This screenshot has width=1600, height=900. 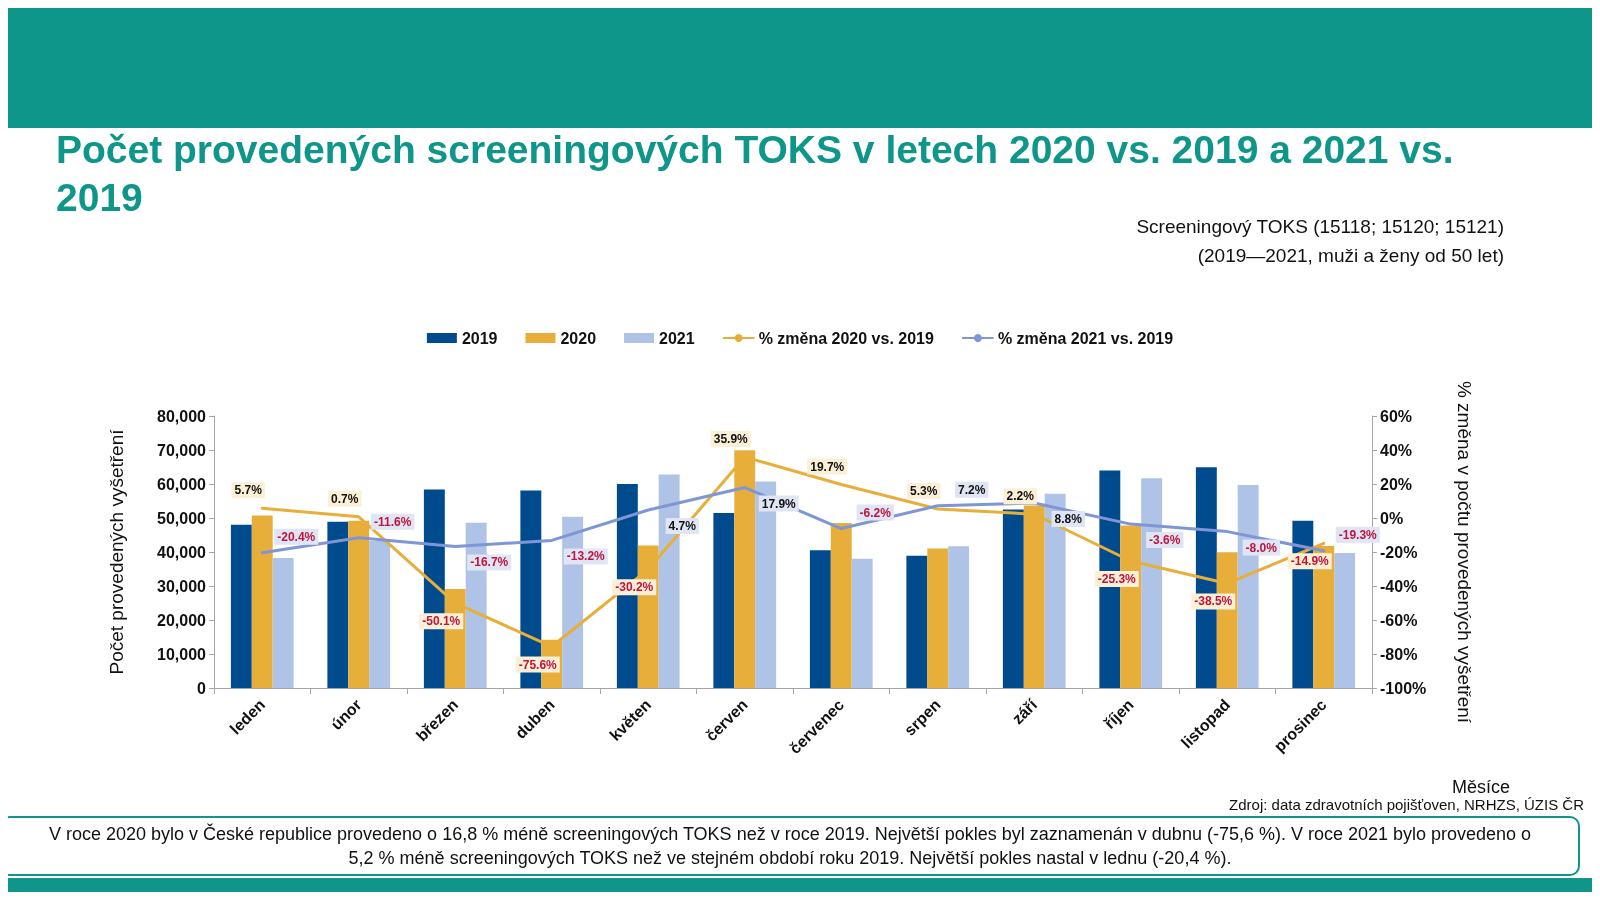 I want to click on data-label: -20.4%, so click(x=296, y=536).